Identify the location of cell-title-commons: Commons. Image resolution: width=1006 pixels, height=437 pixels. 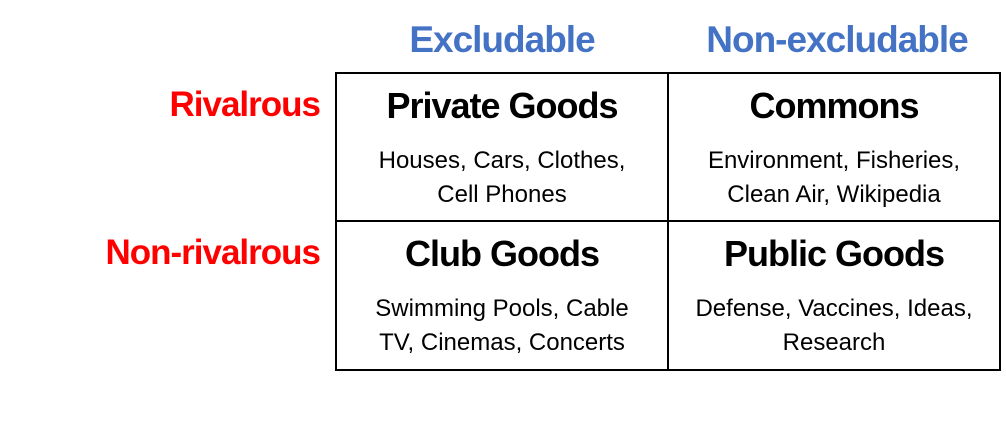
(834, 105).